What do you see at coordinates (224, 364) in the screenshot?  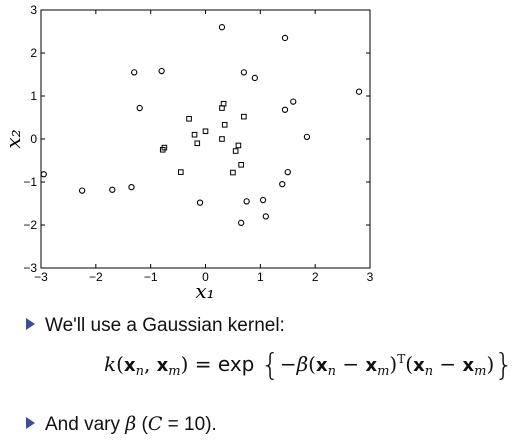 I see `formula-exp: = exp` at bounding box center [224, 364].